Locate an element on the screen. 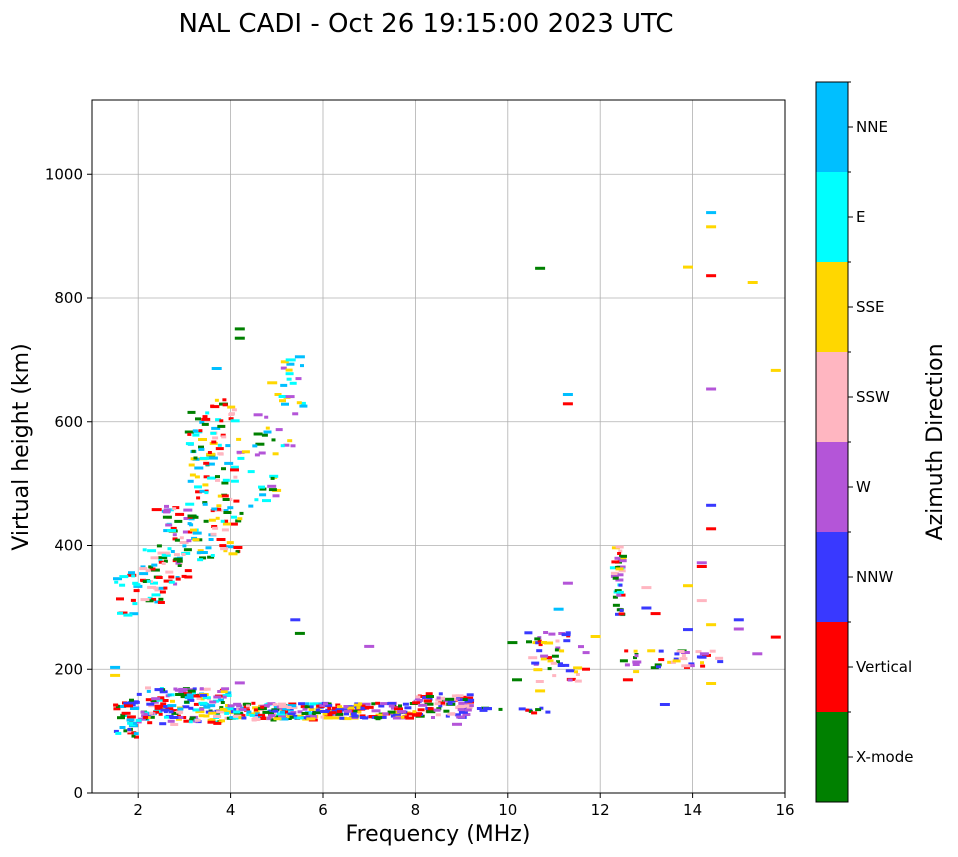 The height and width of the screenshot is (857, 958). colorbar-segment is located at coordinates (832, 667).